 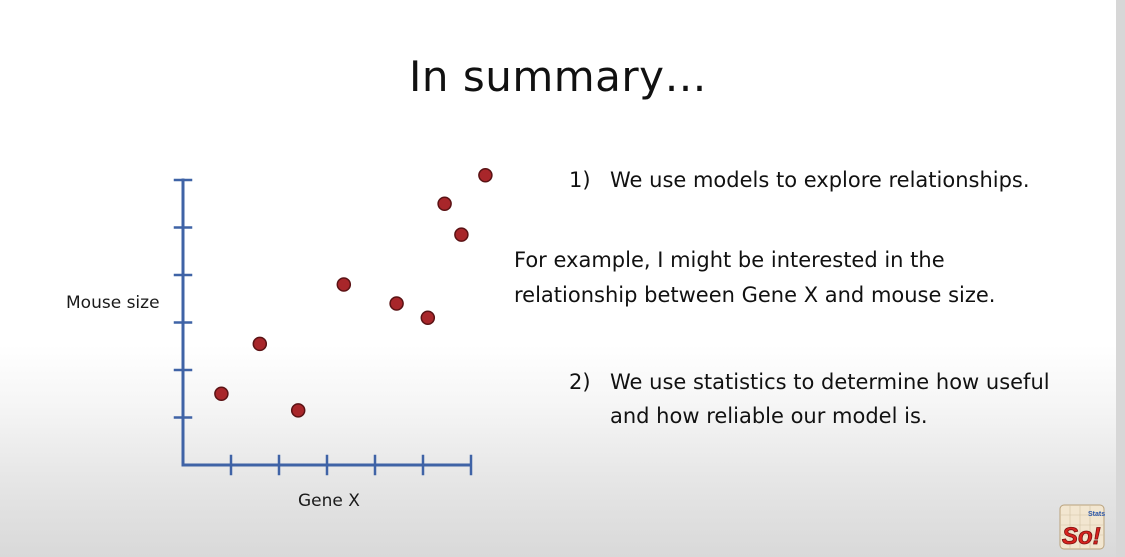 What do you see at coordinates (769, 416) in the screenshot?
I see `point-2-line-2: and how reliable our model is.` at bounding box center [769, 416].